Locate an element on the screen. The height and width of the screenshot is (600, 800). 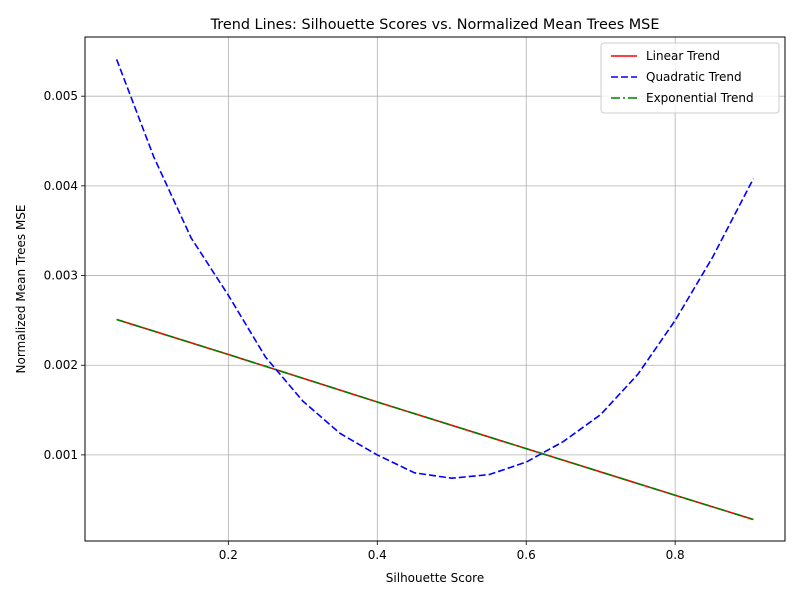
x-tick-label: 0.4 is located at coordinates (377, 555).